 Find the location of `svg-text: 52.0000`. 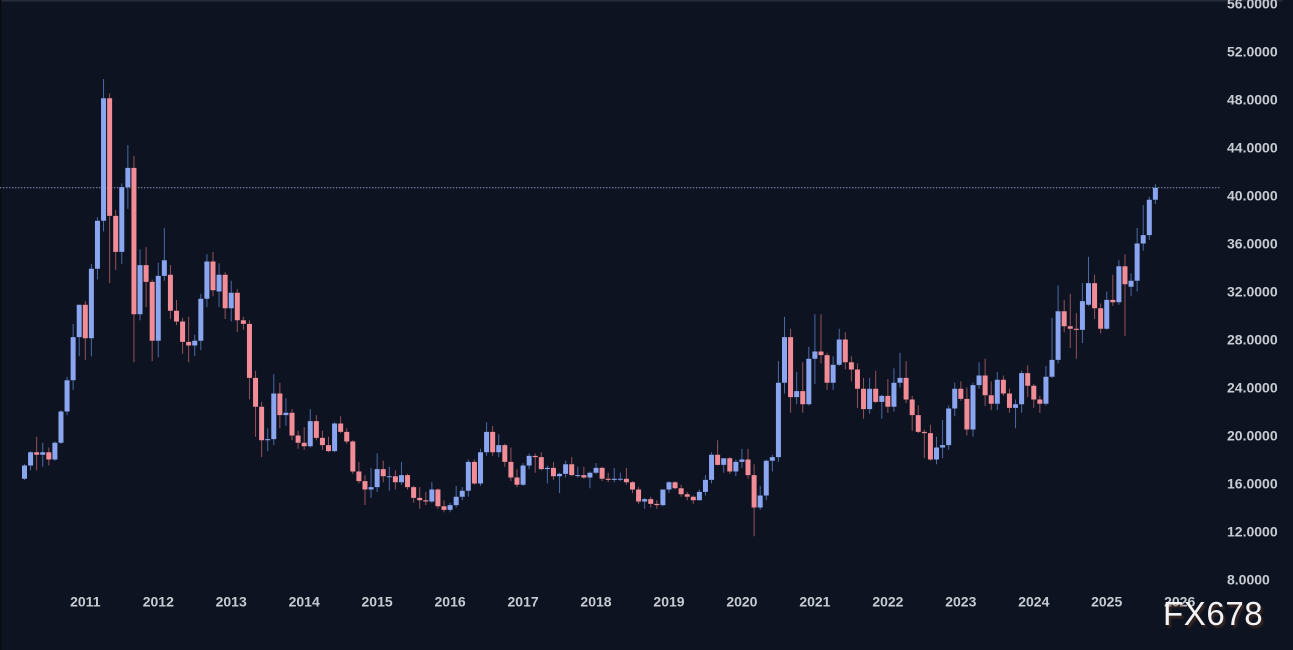

svg-text: 52.0000 is located at coordinates (1252, 52).